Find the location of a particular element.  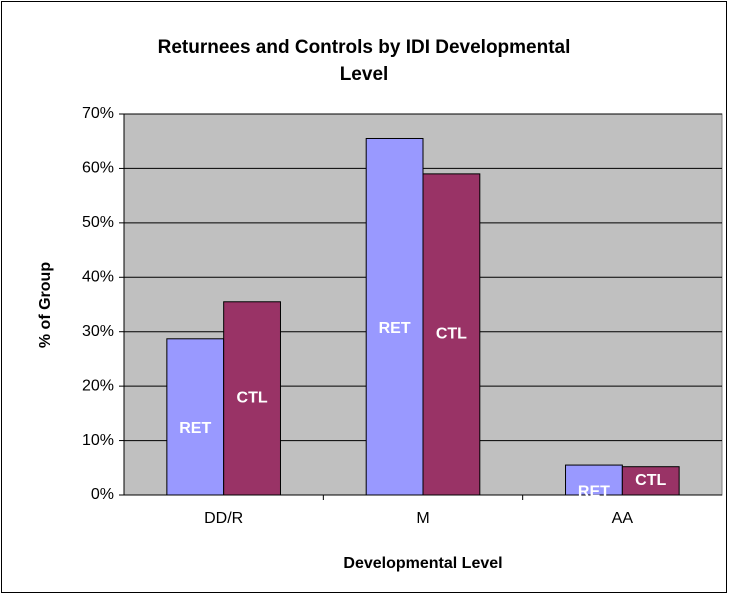

x-tick-label: AA is located at coordinates (623, 518).